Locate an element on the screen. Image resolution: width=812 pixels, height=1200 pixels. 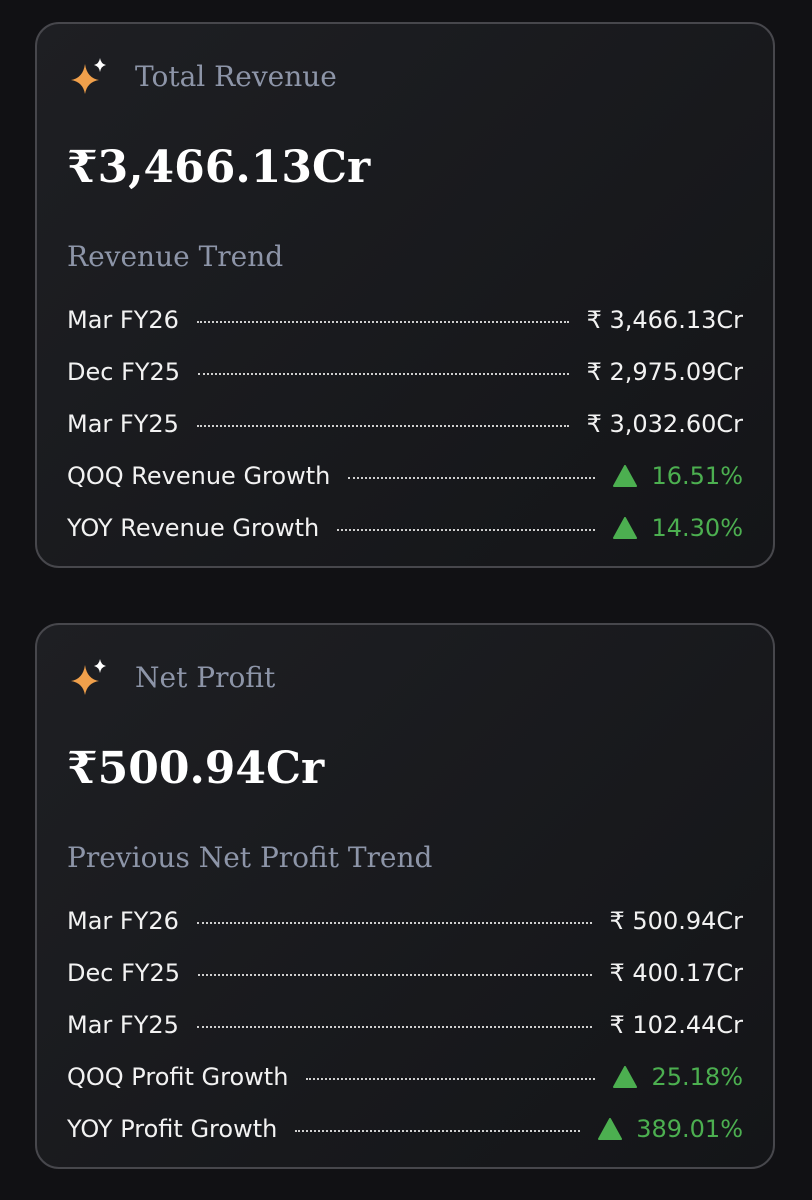
card-header: Net Profit is located at coordinates (172, 677).